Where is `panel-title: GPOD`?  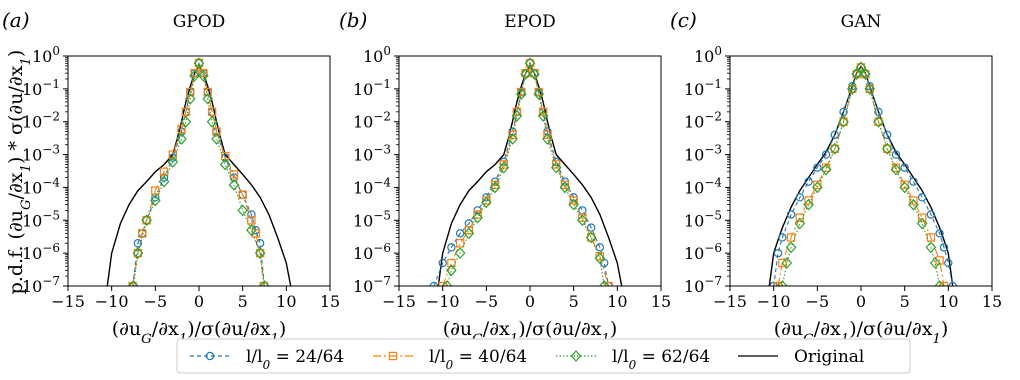
panel-title: GPOD is located at coordinates (199, 22).